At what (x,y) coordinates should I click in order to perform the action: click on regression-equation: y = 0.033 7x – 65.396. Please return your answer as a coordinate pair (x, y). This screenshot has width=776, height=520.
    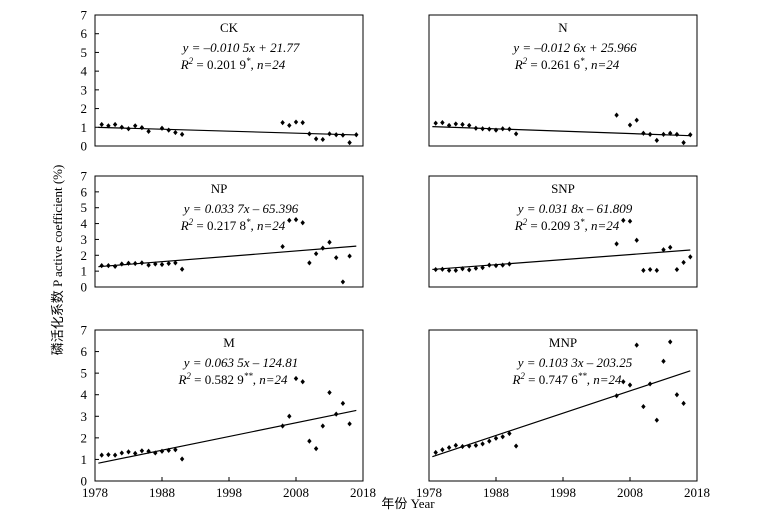
    Looking at the image, I should click on (240, 208).